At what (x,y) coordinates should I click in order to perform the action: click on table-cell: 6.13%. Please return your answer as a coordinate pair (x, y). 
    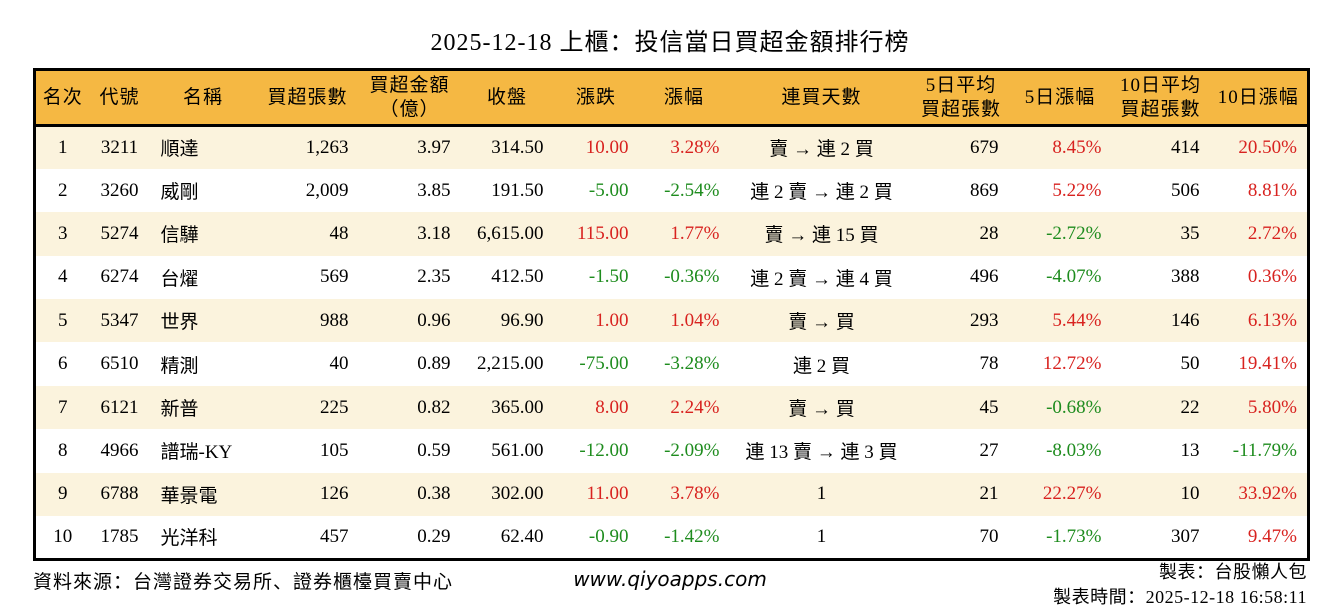
    Looking at the image, I should click on (1259, 321).